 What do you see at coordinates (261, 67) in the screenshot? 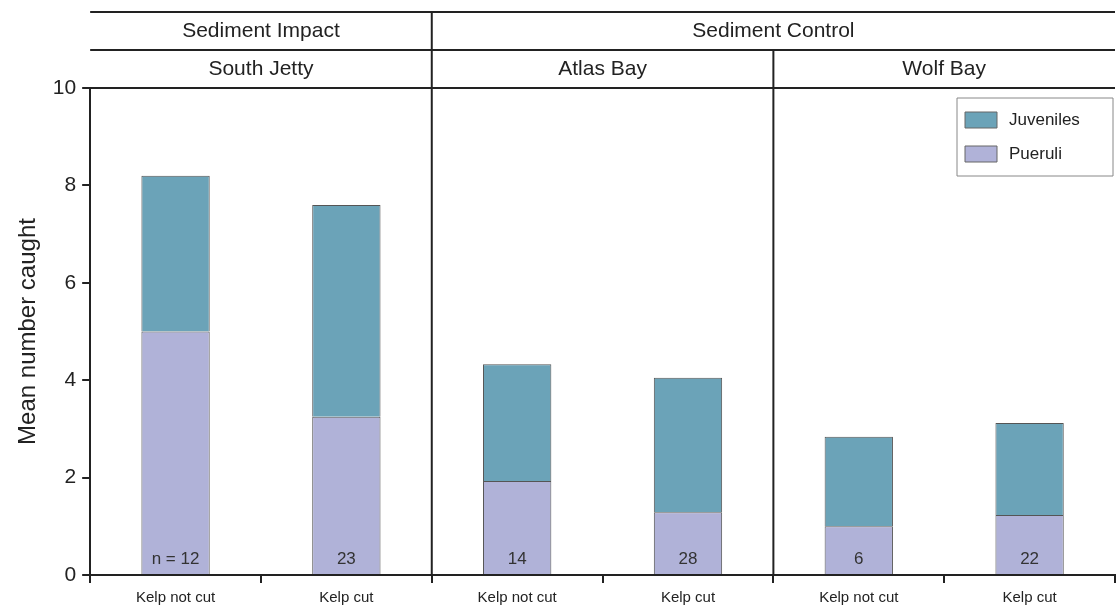
I see `text: South Jetty` at bounding box center [261, 67].